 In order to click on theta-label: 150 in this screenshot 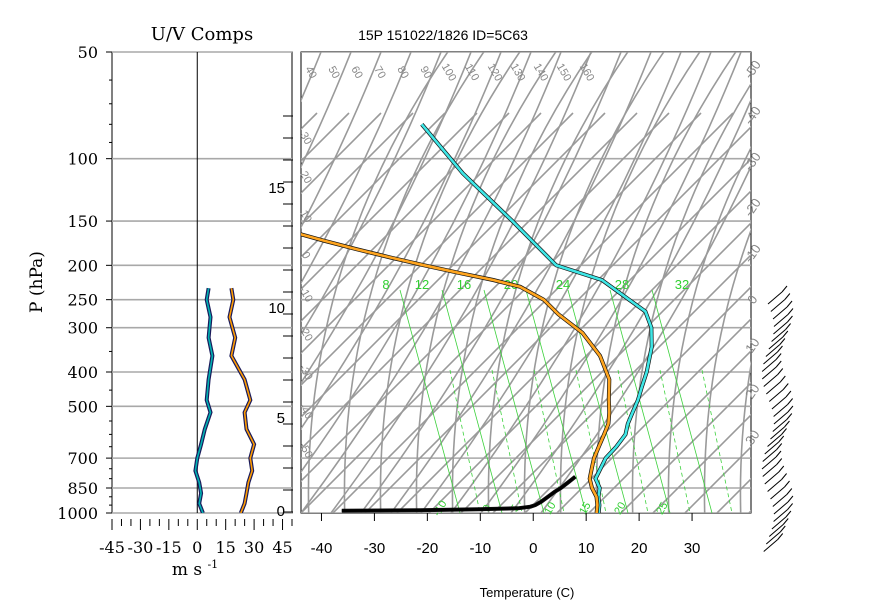, I will do `click(564, 73)`.